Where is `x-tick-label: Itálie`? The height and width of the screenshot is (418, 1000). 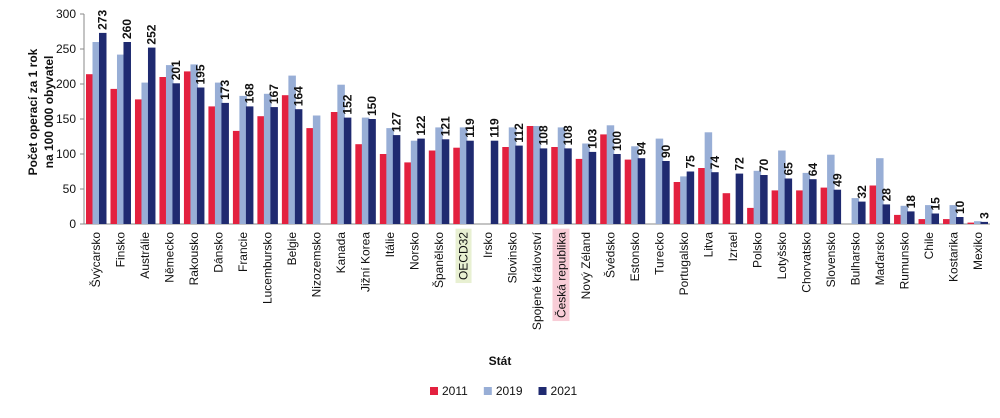
x-tick-label: Itálie is located at coordinates (390, 245).